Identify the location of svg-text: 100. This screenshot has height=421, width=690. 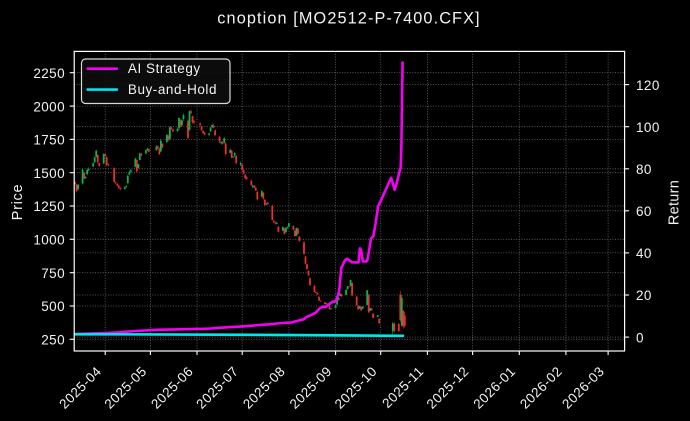
(648, 127).